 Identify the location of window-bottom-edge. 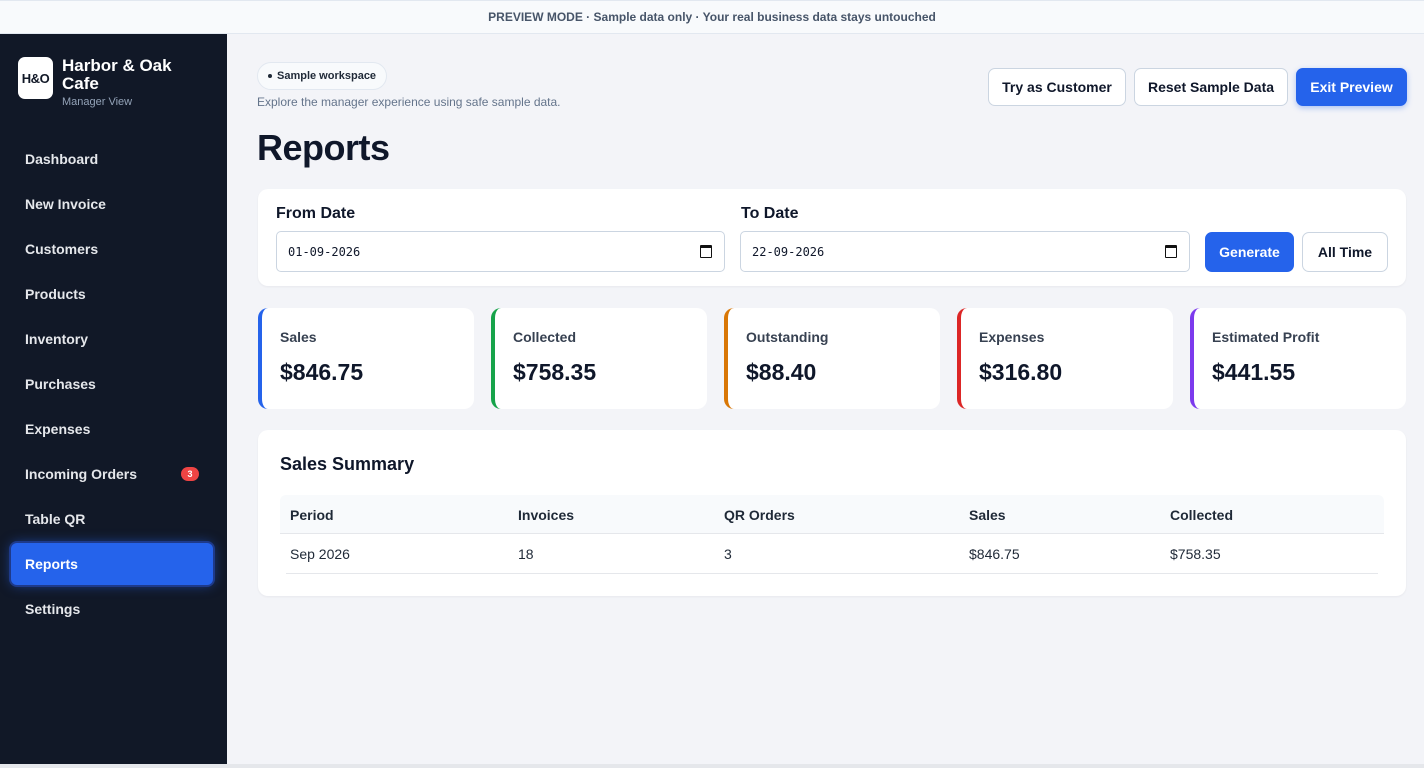
(712, 766).